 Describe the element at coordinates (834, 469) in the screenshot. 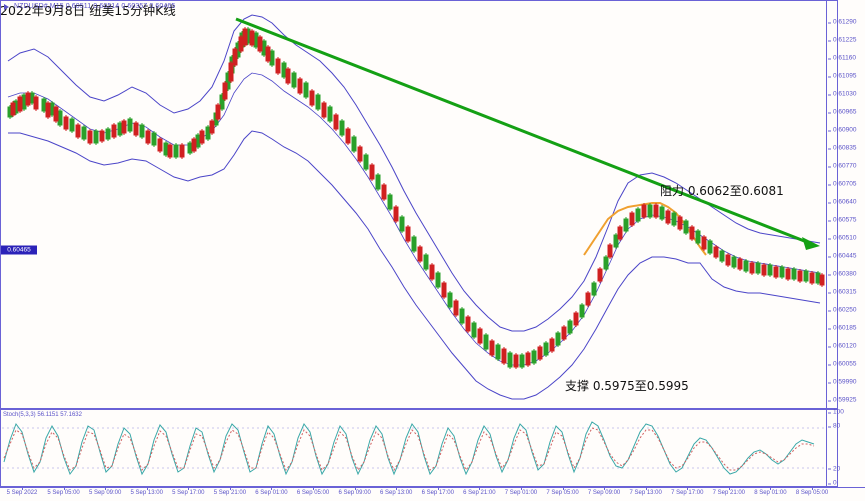

I see `oscillator-tick: 20` at that location.